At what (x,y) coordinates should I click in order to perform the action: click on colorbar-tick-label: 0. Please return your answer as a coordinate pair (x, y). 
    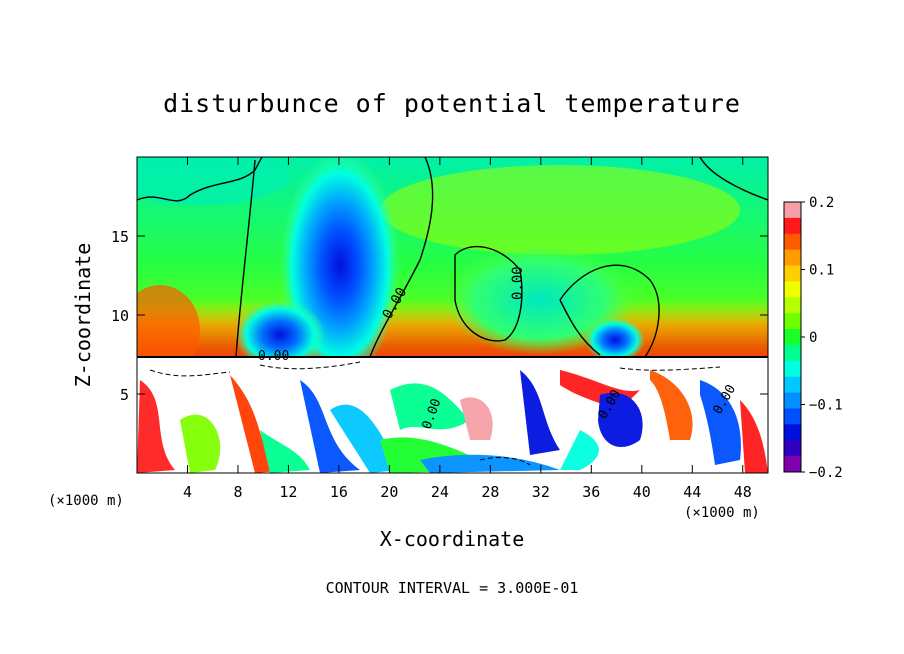
    Looking at the image, I should click on (813, 338).